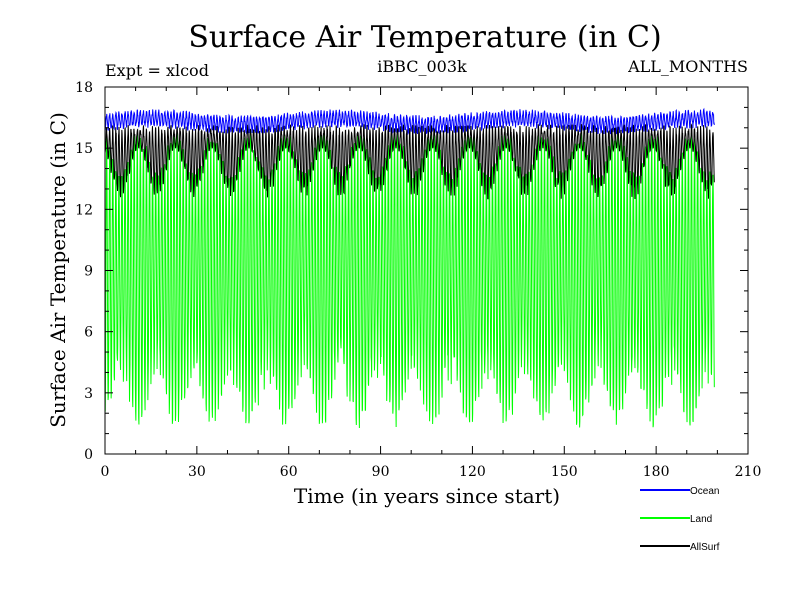 The image size is (800, 600). Describe the element at coordinates (472, 472) in the screenshot. I see `x-tick-label: 120` at that location.